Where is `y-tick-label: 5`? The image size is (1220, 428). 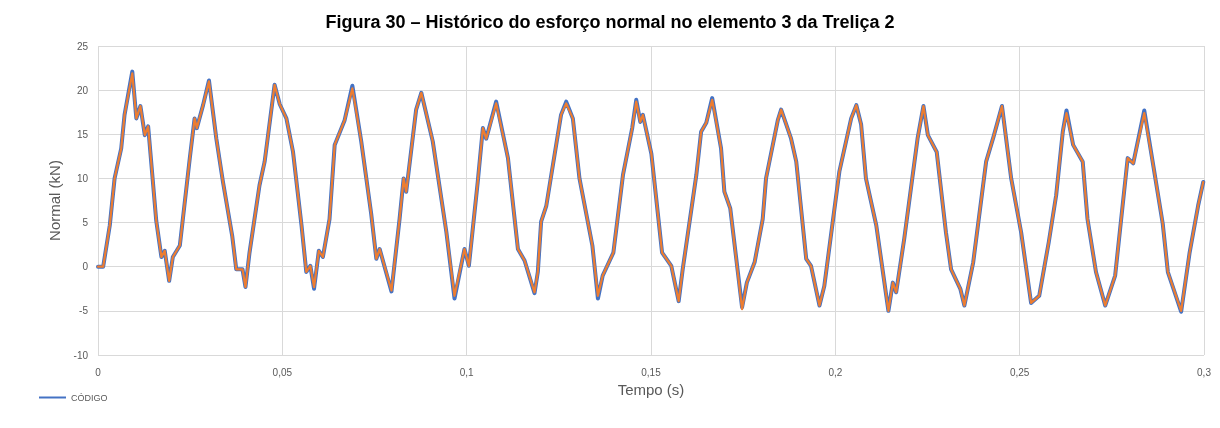
y-tick-label: 5 is located at coordinates (85, 223).